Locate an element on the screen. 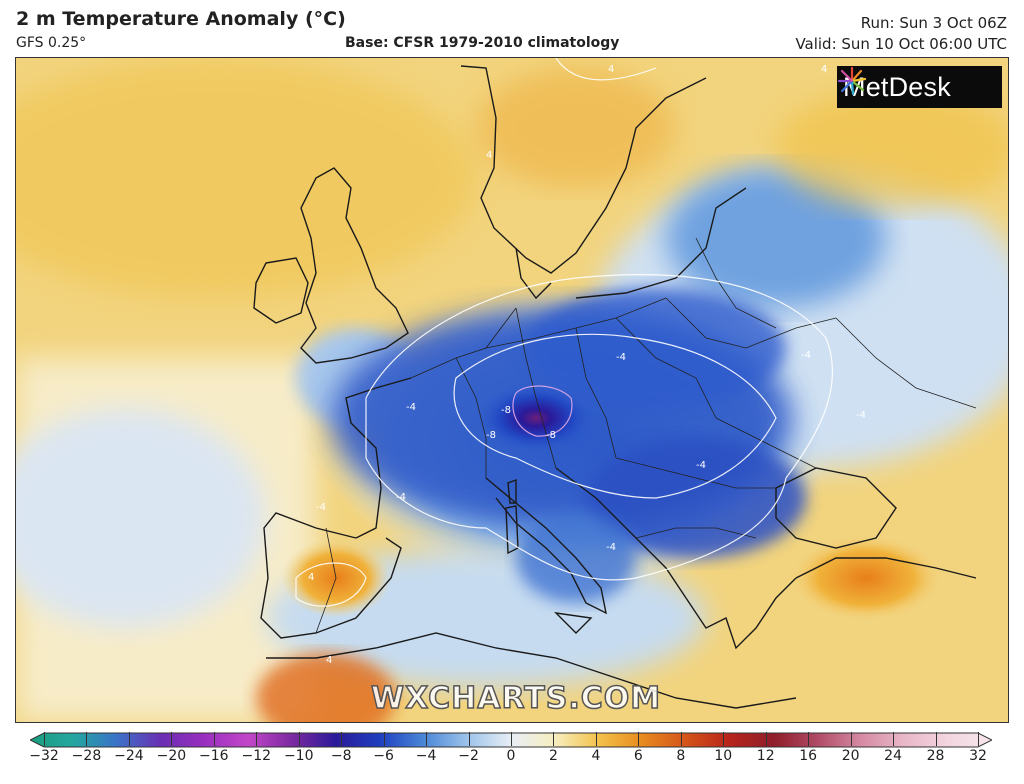 The height and width of the screenshot is (784, 1024). legend-tick-label: 0 is located at coordinates (511, 756).